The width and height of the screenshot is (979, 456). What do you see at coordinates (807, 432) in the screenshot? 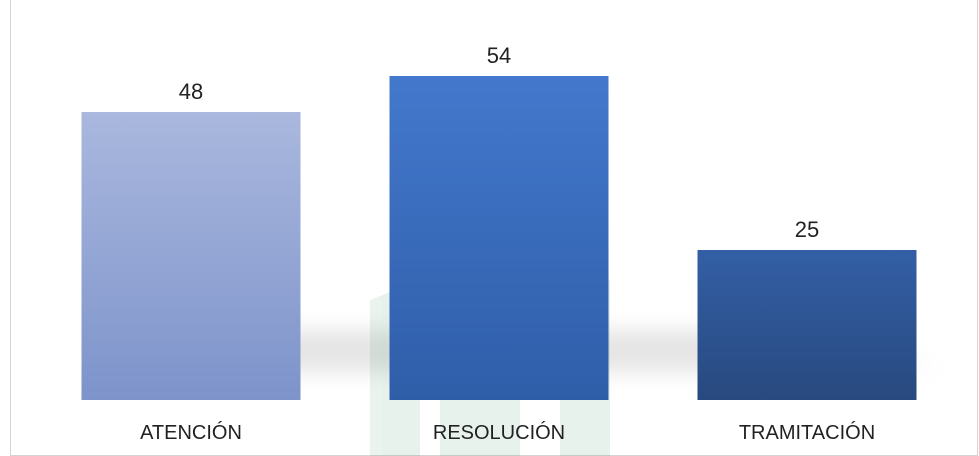
I see `category-label-tramitación: TRAMITACIÓN` at bounding box center [807, 432].